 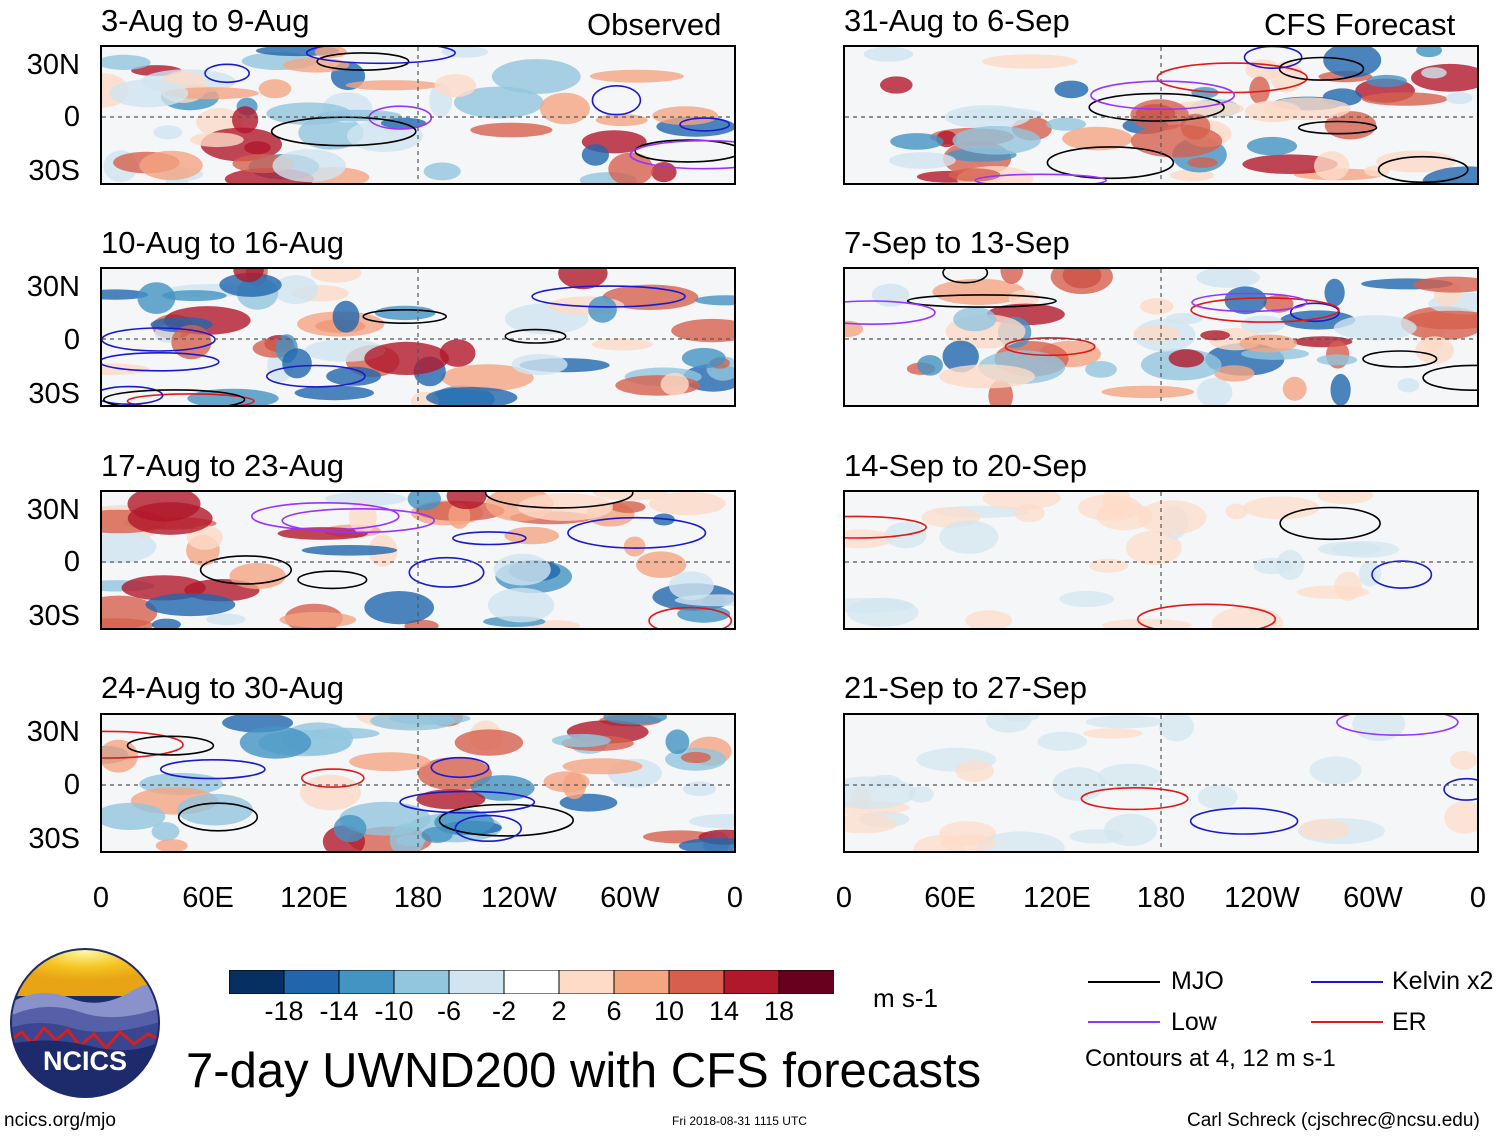 What do you see at coordinates (1194, 1022) in the screenshot?
I see `legend-low-label: Low` at bounding box center [1194, 1022].